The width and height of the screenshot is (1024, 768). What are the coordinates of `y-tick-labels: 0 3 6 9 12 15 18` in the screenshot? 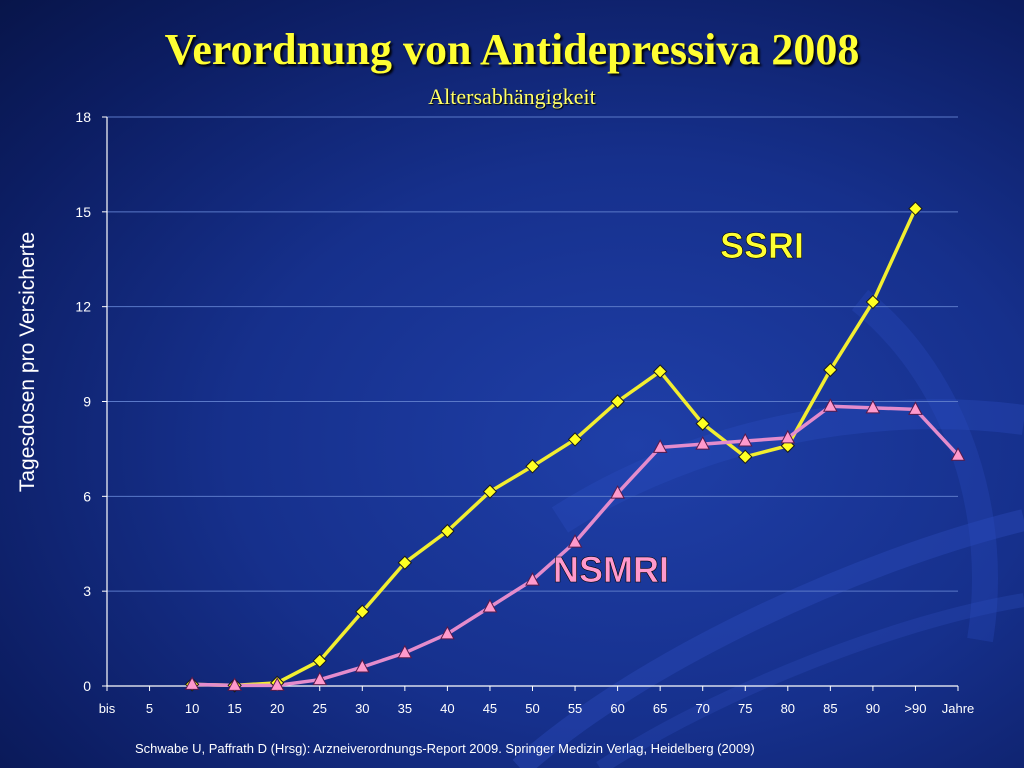 It's located at (83, 401).